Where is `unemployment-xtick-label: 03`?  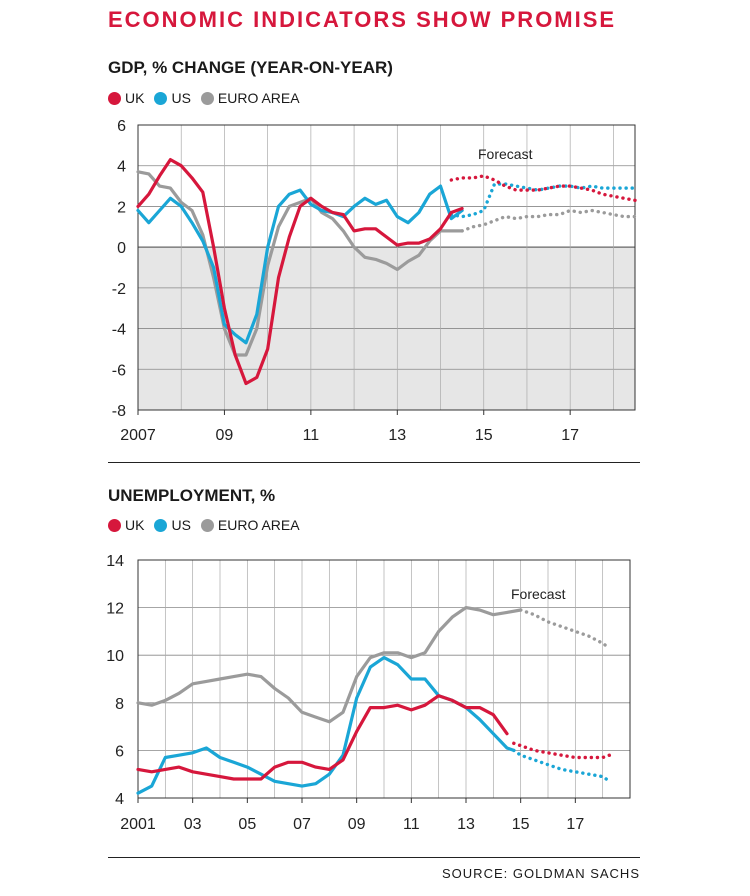 unemployment-xtick-label: 03 is located at coordinates (193, 824).